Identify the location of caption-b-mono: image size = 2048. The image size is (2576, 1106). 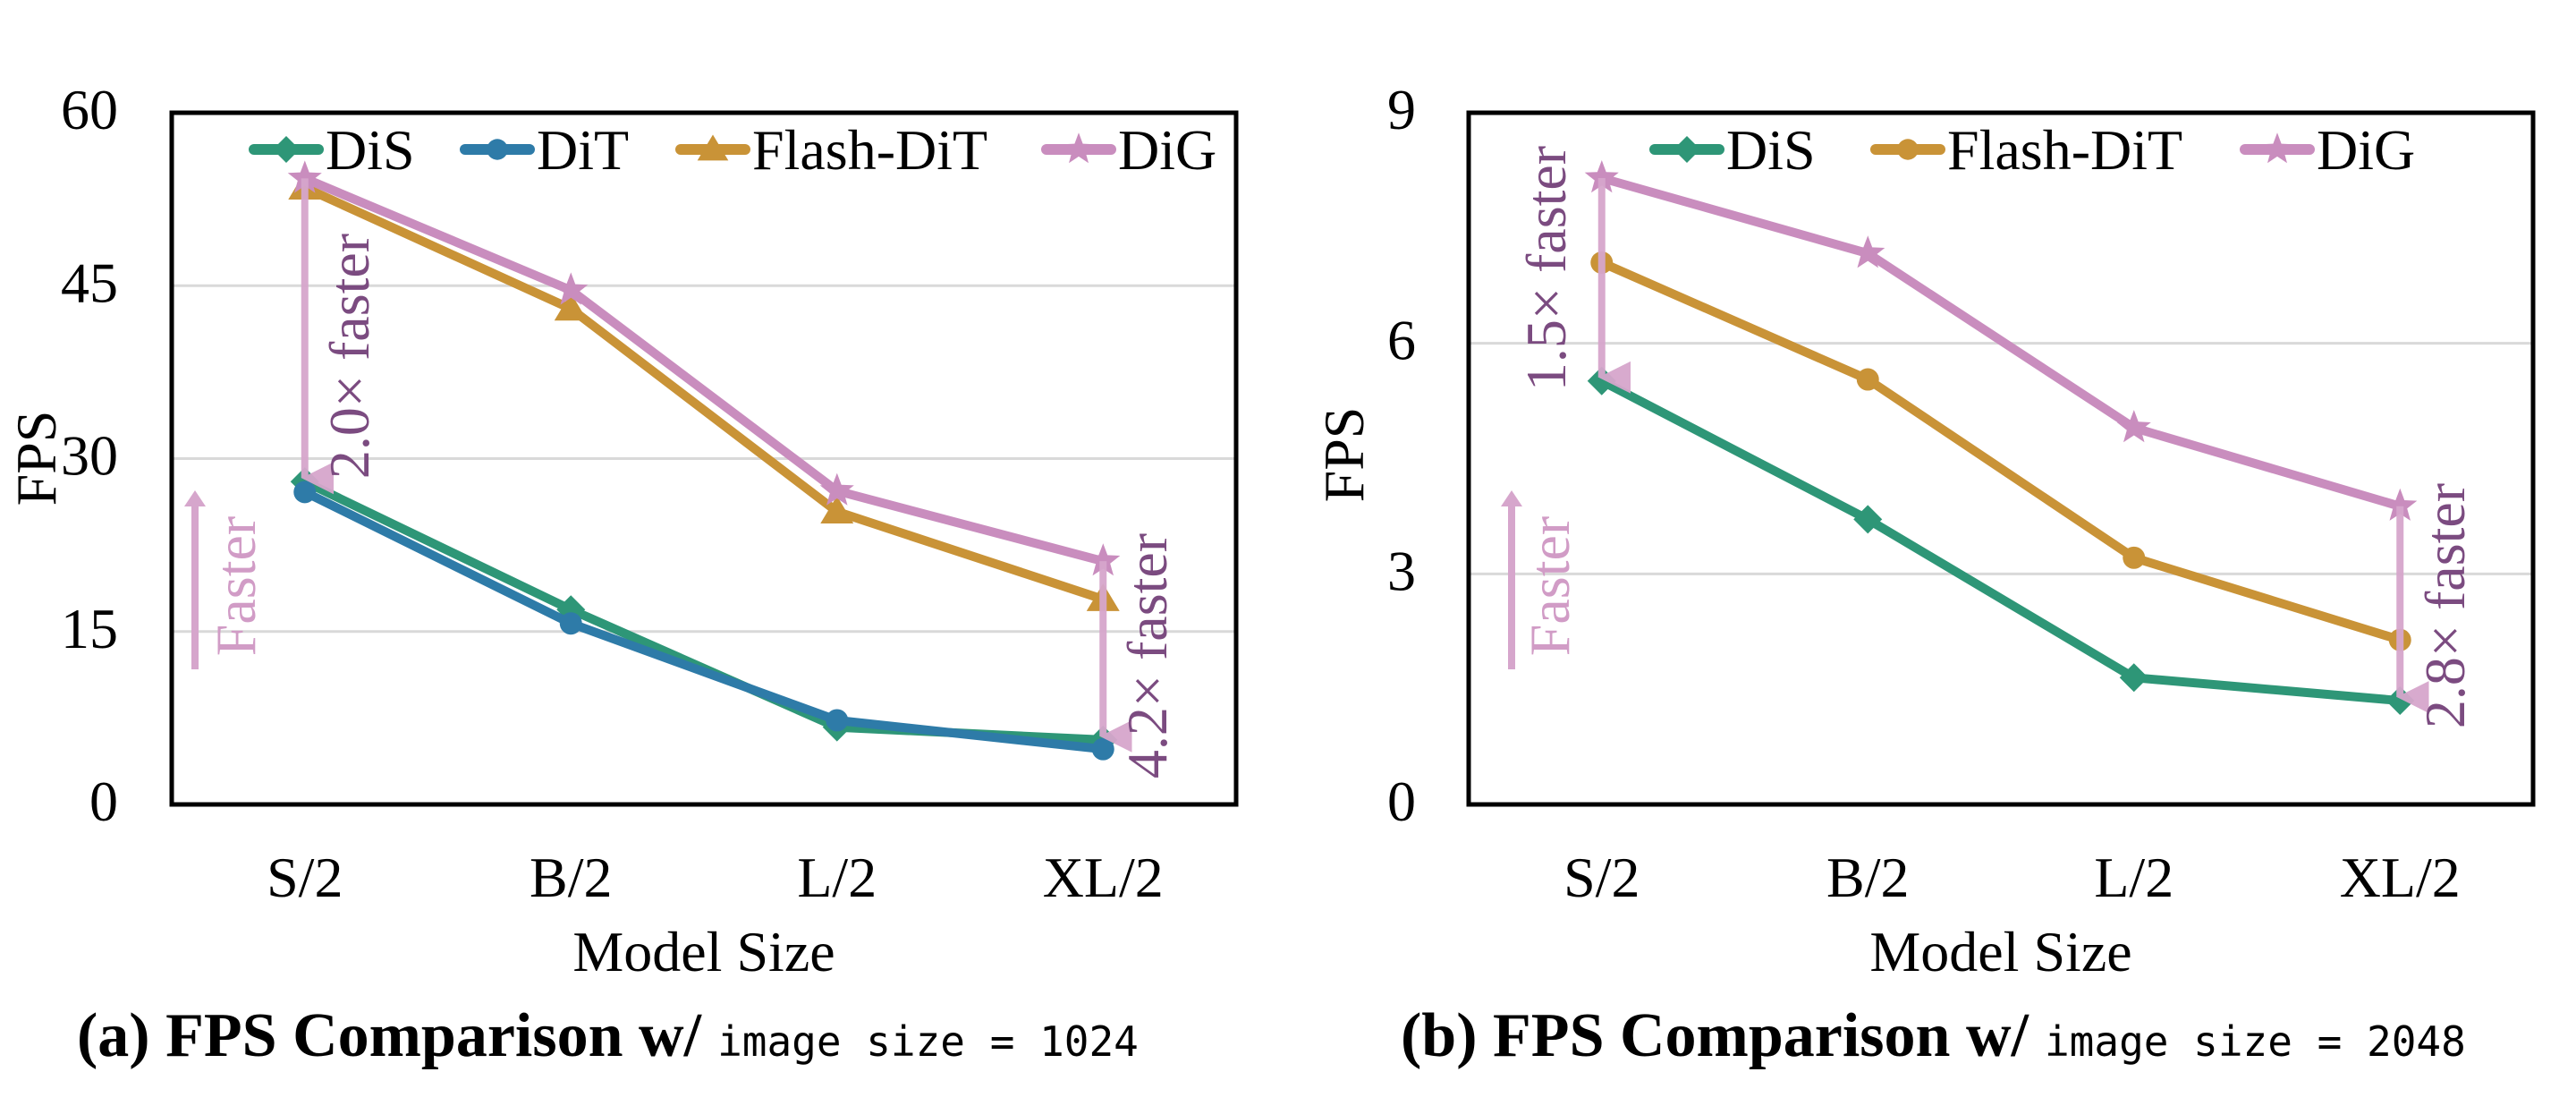
(2255, 1041).